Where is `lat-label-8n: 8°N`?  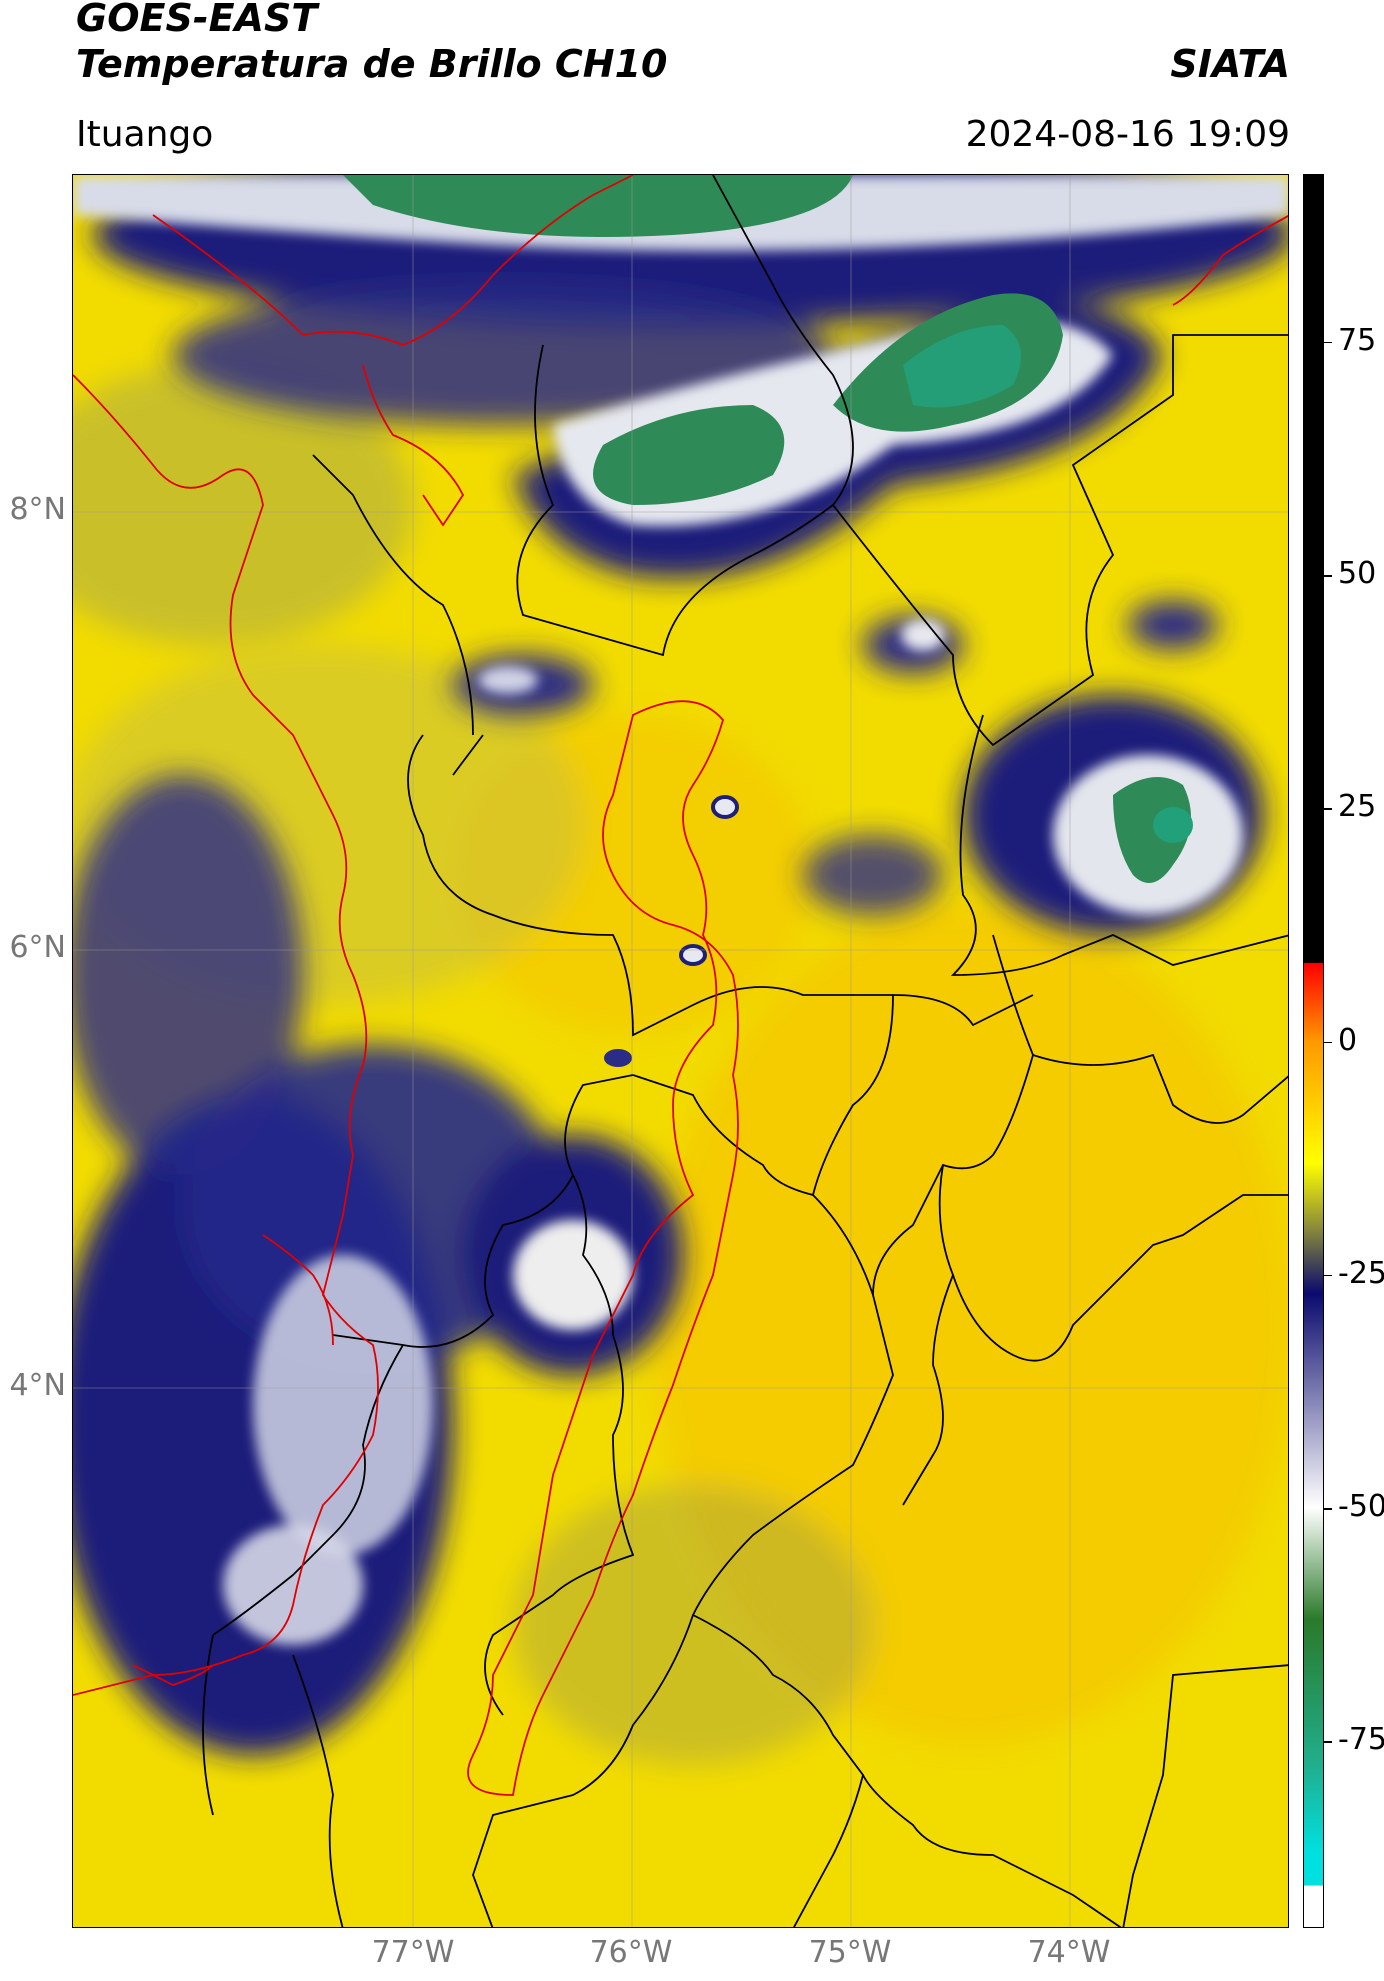 lat-label-8n: 8°N is located at coordinates (37, 509).